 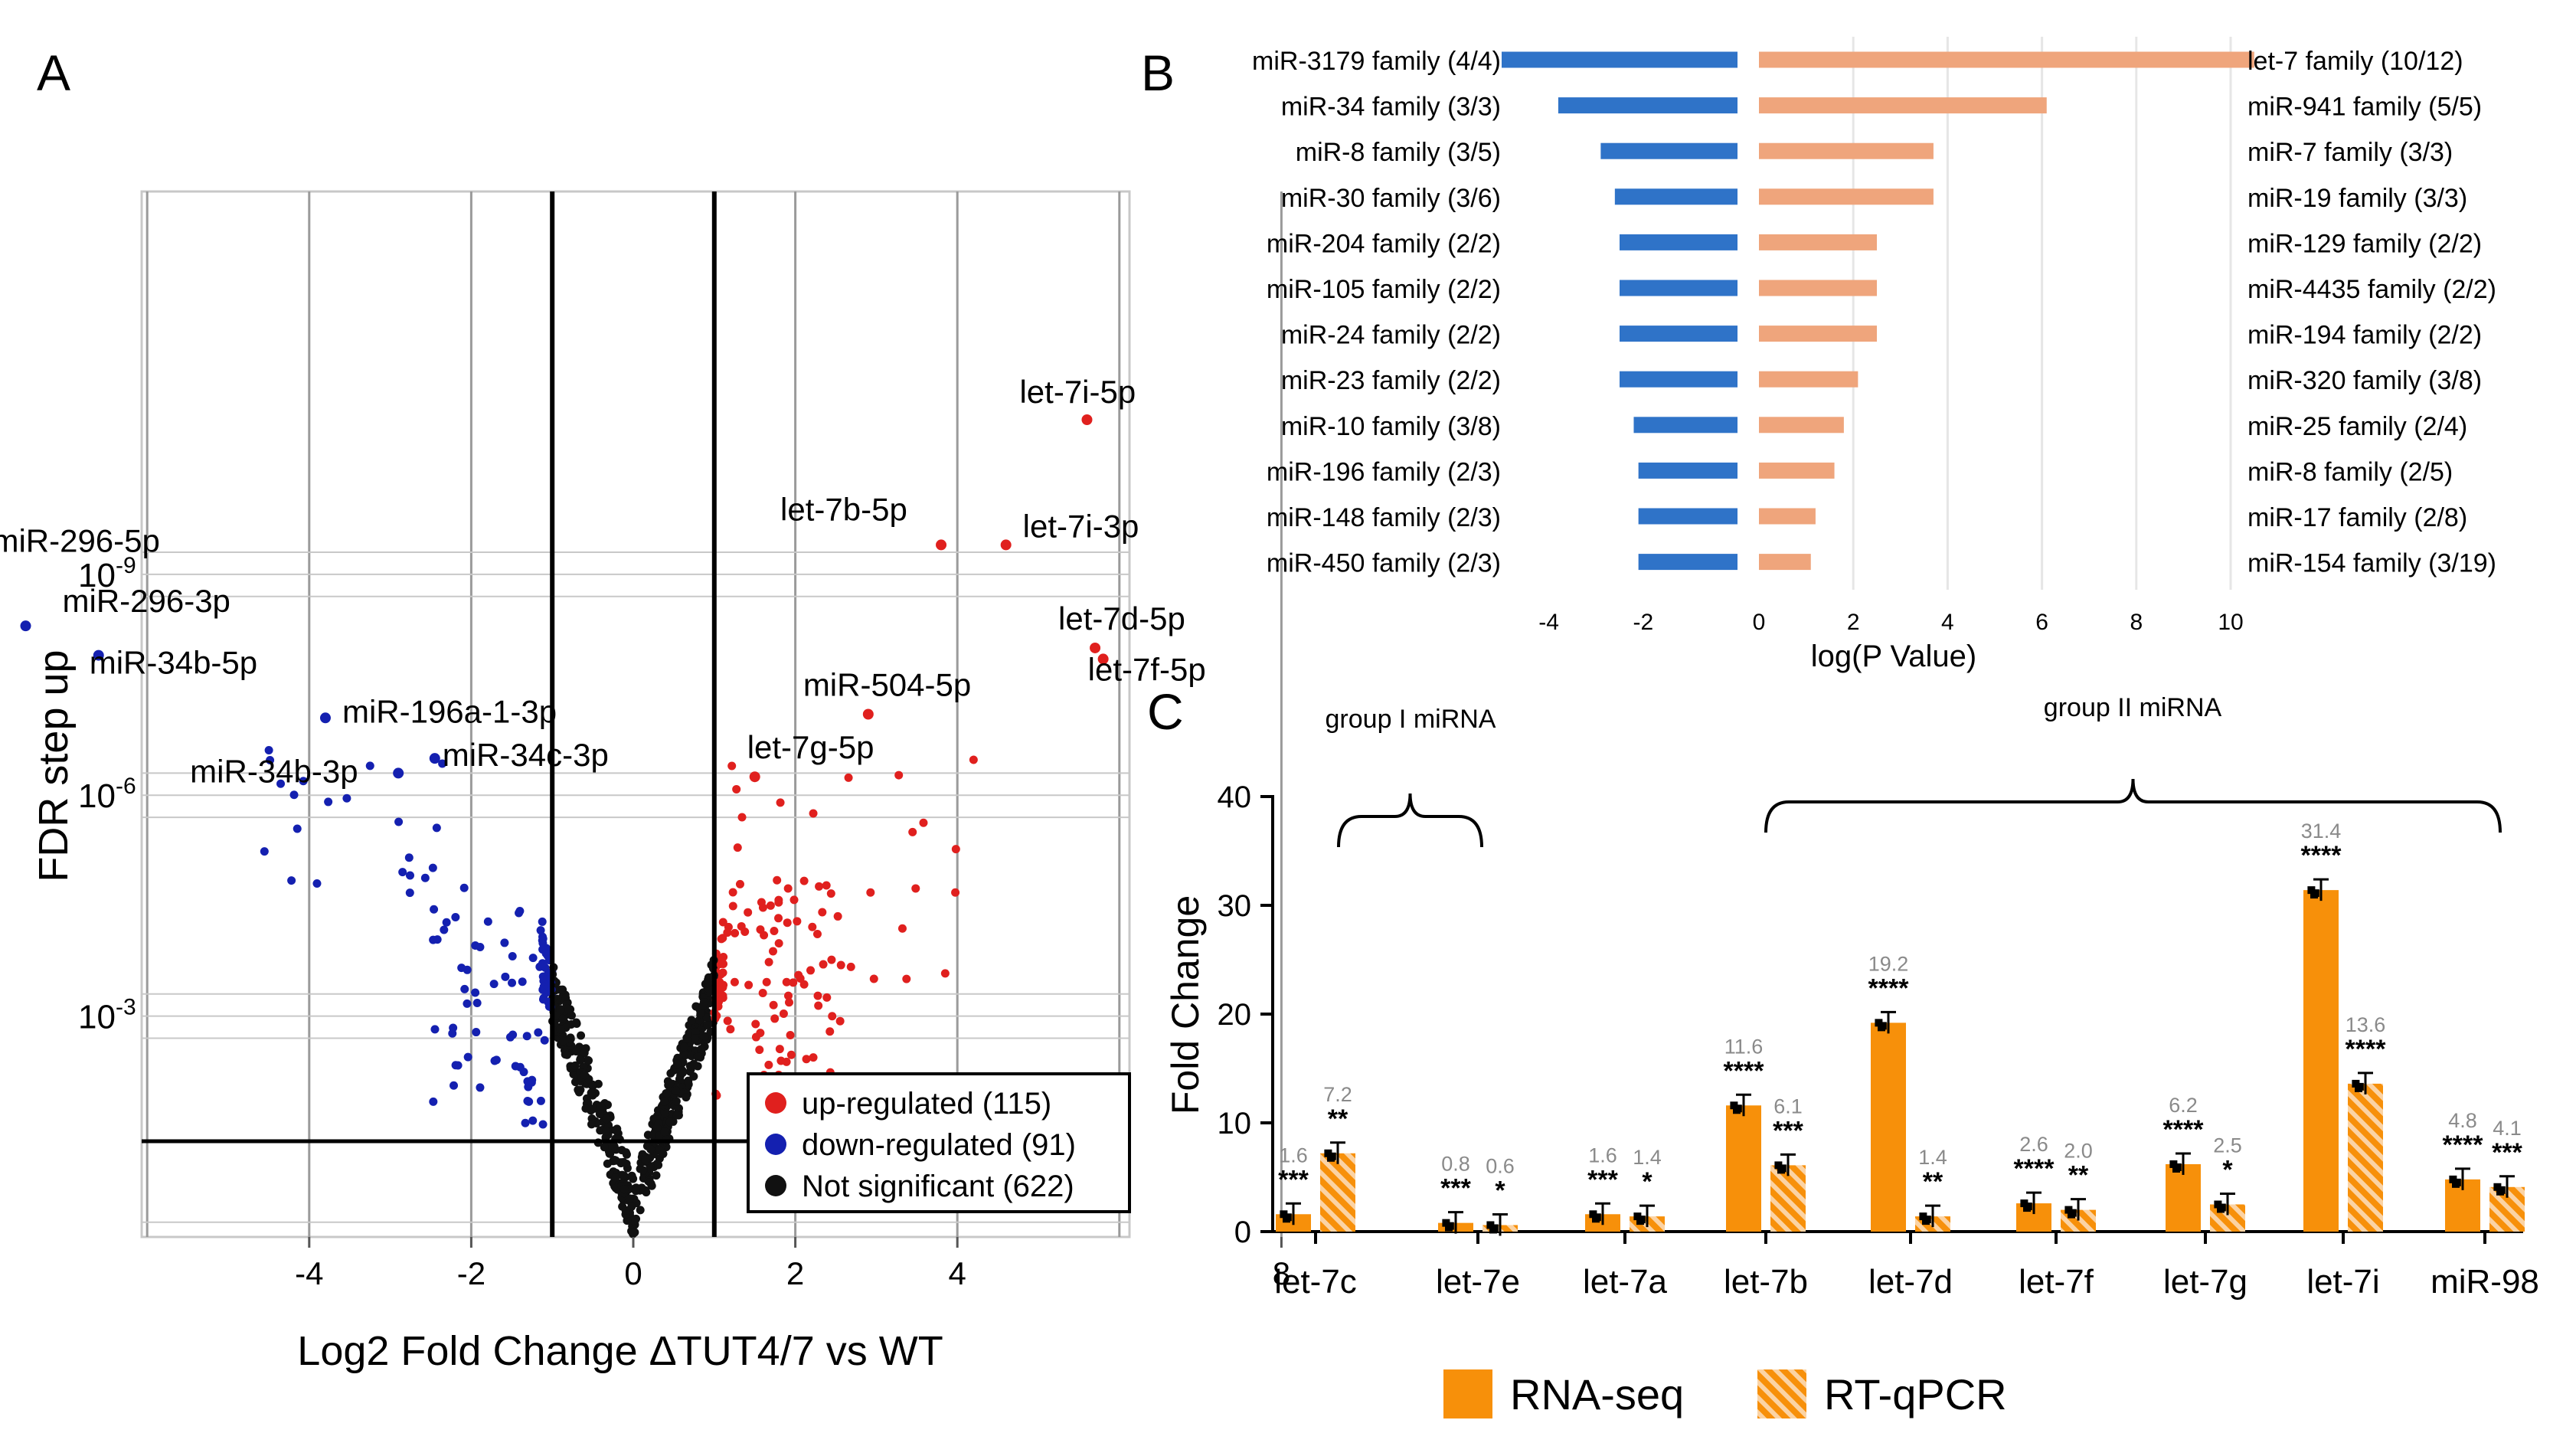 What do you see at coordinates (1281, 1273) in the screenshot?
I see `volcano-x-tick-label: 8` at bounding box center [1281, 1273].